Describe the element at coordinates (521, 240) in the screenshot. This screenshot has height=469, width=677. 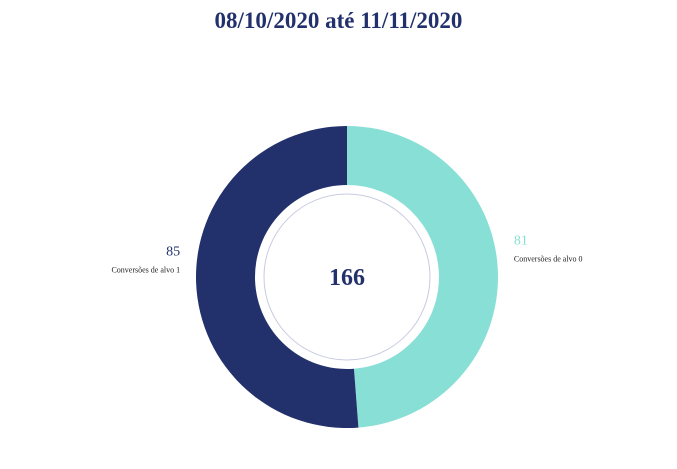
I see `slice-value-0: 81` at that location.